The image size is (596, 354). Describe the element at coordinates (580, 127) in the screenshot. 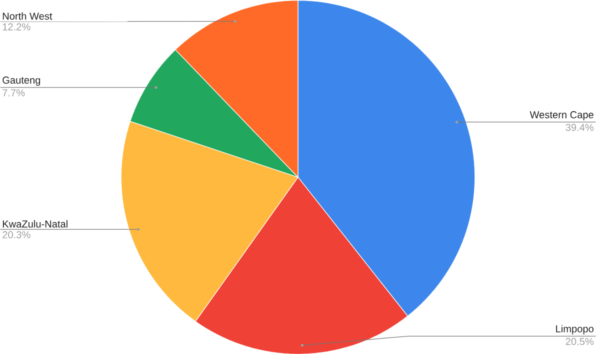

I see `data-label: 39.4%` at that location.